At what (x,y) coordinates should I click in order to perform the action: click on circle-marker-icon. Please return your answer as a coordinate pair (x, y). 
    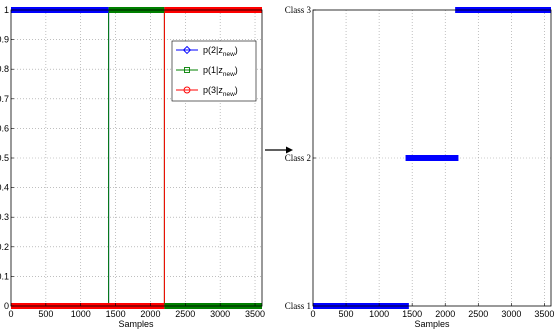
    Looking at the image, I should click on (187, 90).